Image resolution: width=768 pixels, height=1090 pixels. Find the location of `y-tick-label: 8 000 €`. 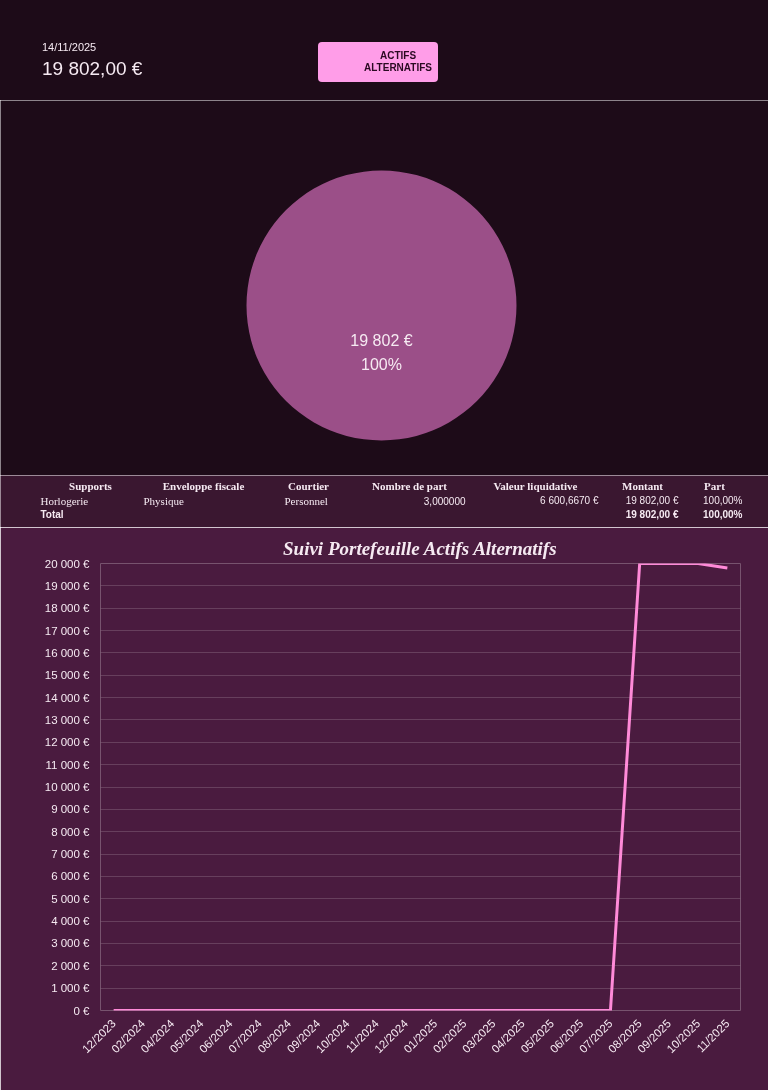

y-tick-label: 8 000 € is located at coordinates (71, 831).